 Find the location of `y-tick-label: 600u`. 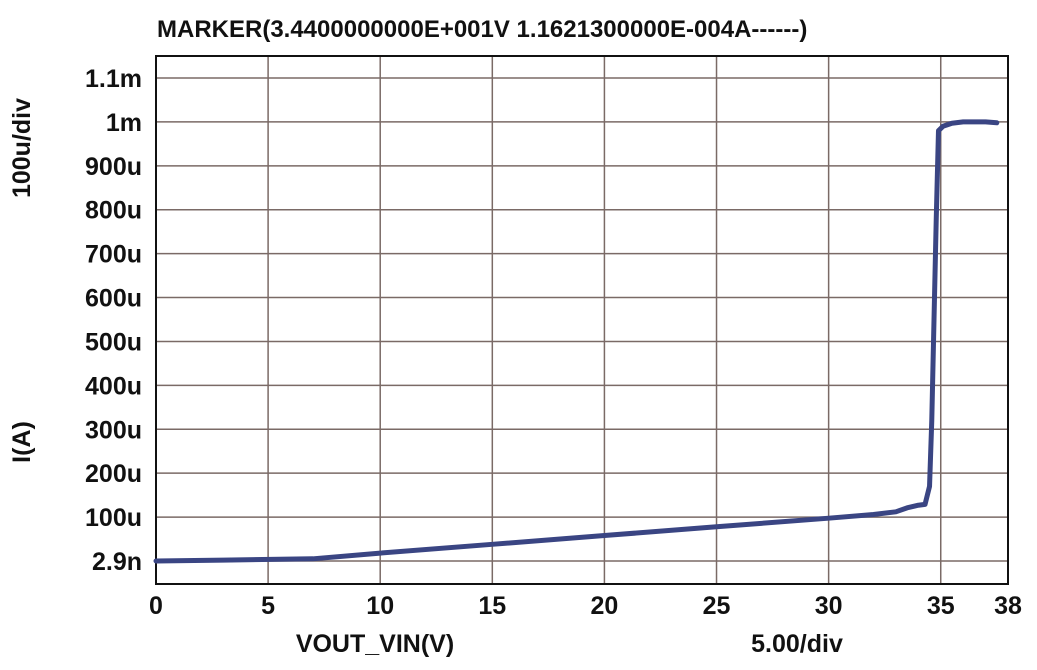

y-tick-label: 600u is located at coordinates (113, 299).